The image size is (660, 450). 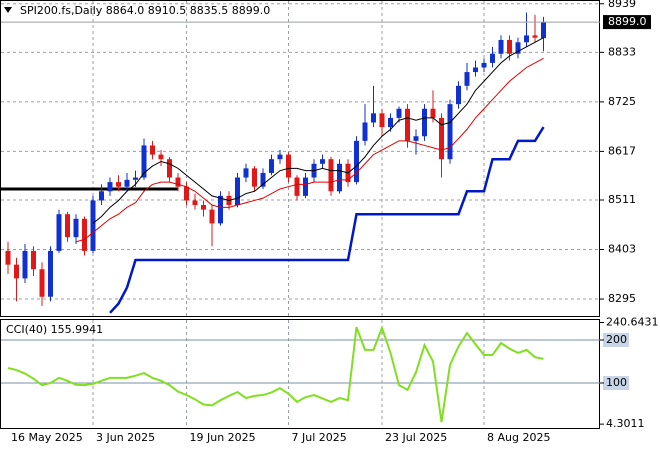 I want to click on cci-title: CCI(40) 155.9941, so click(x=54, y=329).